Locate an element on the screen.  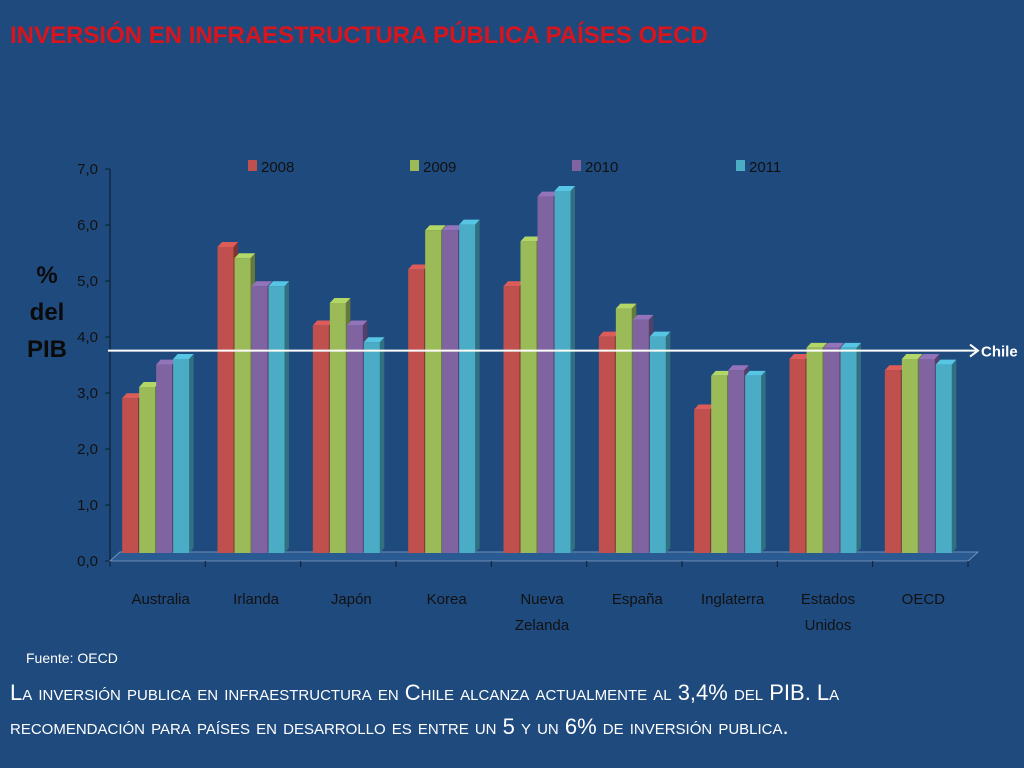
y-tick-label: 4,0 is located at coordinates (87, 337).